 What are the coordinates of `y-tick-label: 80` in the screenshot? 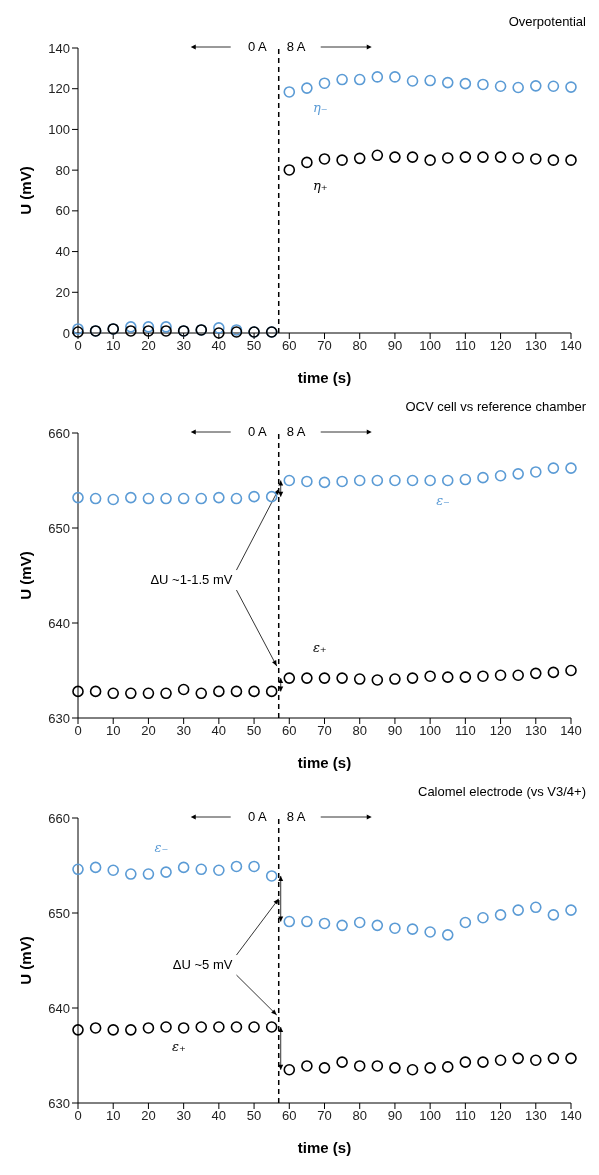 It's located at (62, 170).